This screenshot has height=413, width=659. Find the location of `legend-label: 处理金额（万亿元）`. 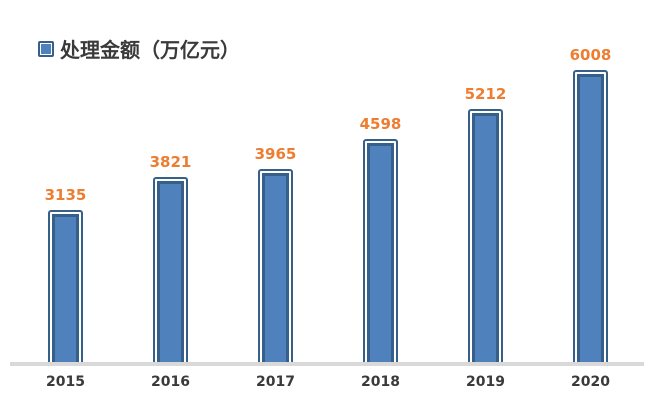

legend-label: 处理金额（万亿元） is located at coordinates (150, 50).